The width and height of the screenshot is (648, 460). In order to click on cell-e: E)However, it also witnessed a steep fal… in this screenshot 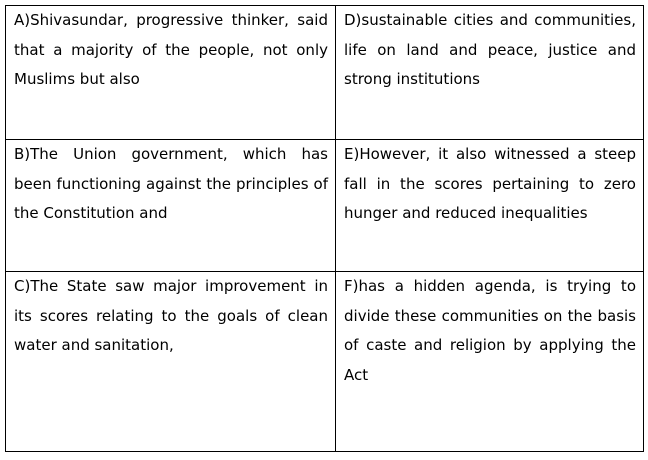, I will do `click(489, 205)`.